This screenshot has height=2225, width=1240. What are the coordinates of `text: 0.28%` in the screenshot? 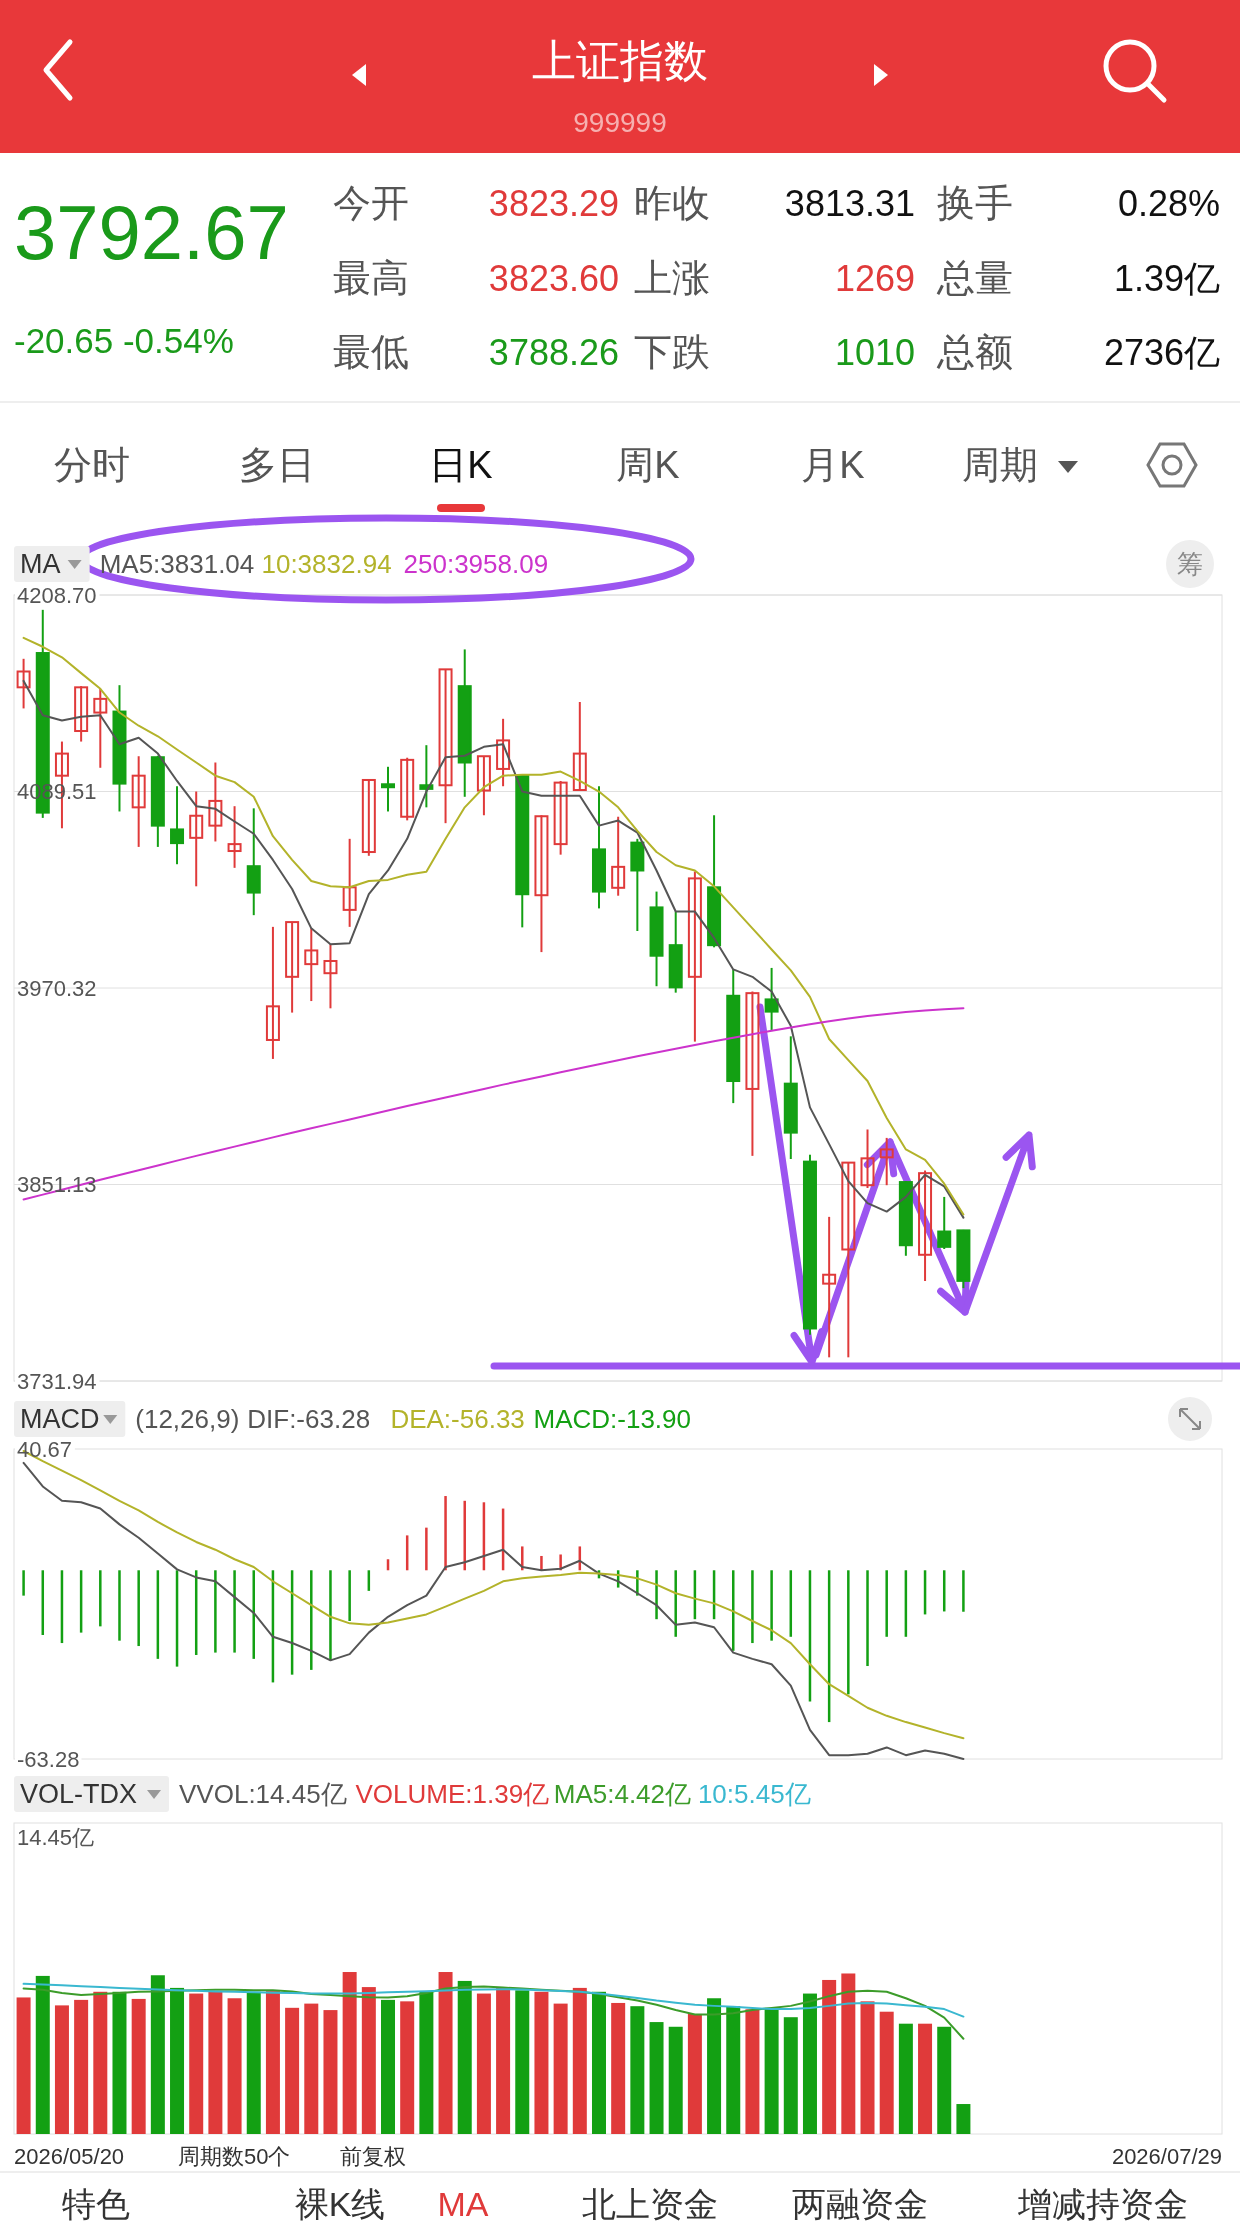 It's located at (1168, 203).